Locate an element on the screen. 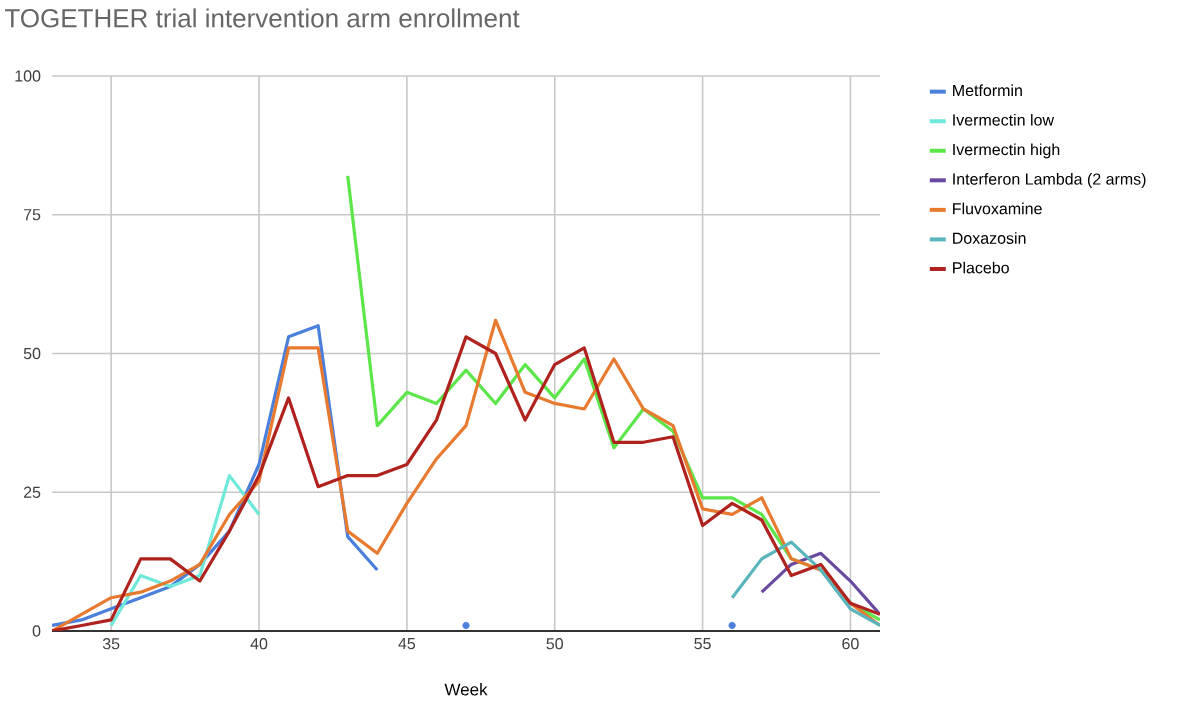  x-tick-label: 35 is located at coordinates (111, 644).